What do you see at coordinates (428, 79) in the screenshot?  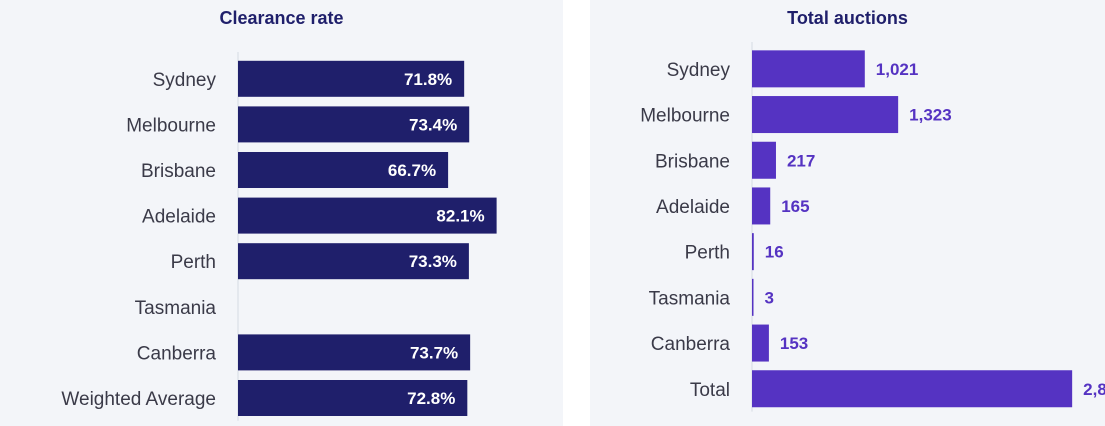 I see `value-label: 71.8%` at bounding box center [428, 79].